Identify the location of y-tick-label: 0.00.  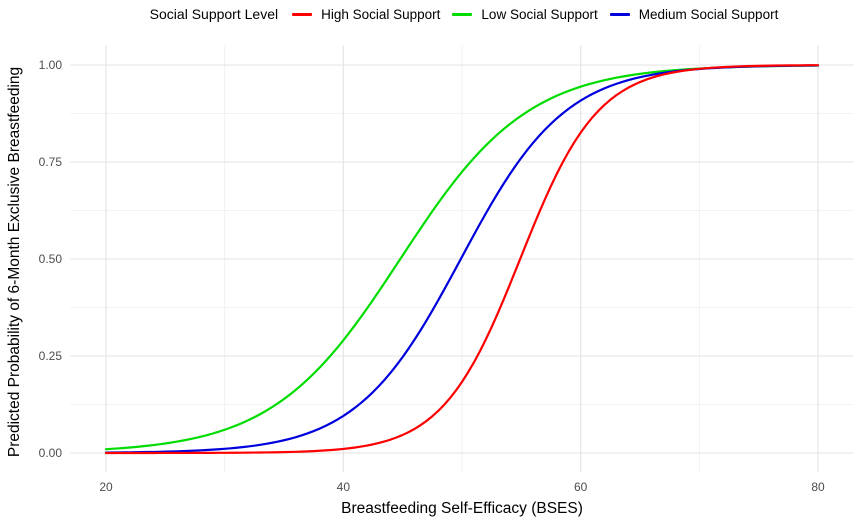
(50, 453).